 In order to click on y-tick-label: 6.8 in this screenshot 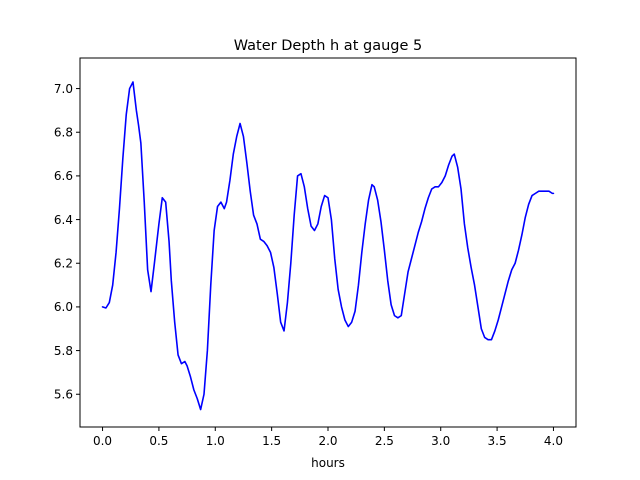, I will do `click(63, 133)`.